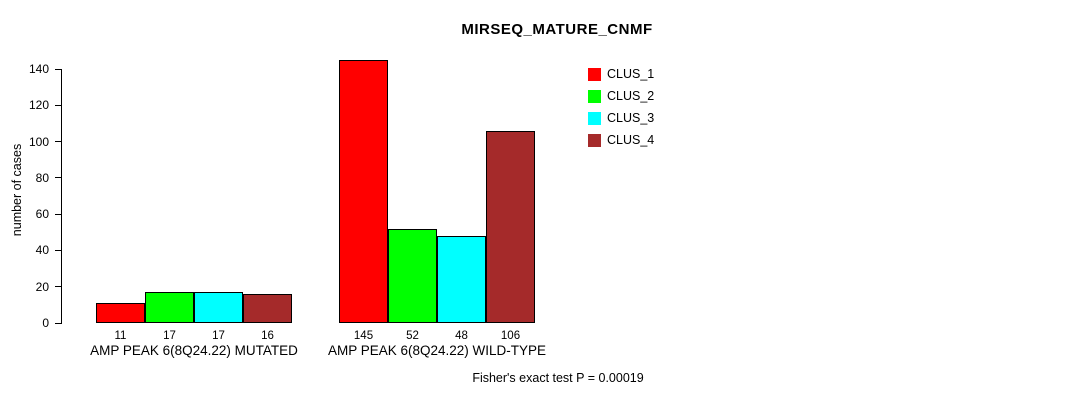 The height and width of the screenshot is (400, 1090). Describe the element at coordinates (267, 336) in the screenshot. I see `bar-value-label: 16` at that location.